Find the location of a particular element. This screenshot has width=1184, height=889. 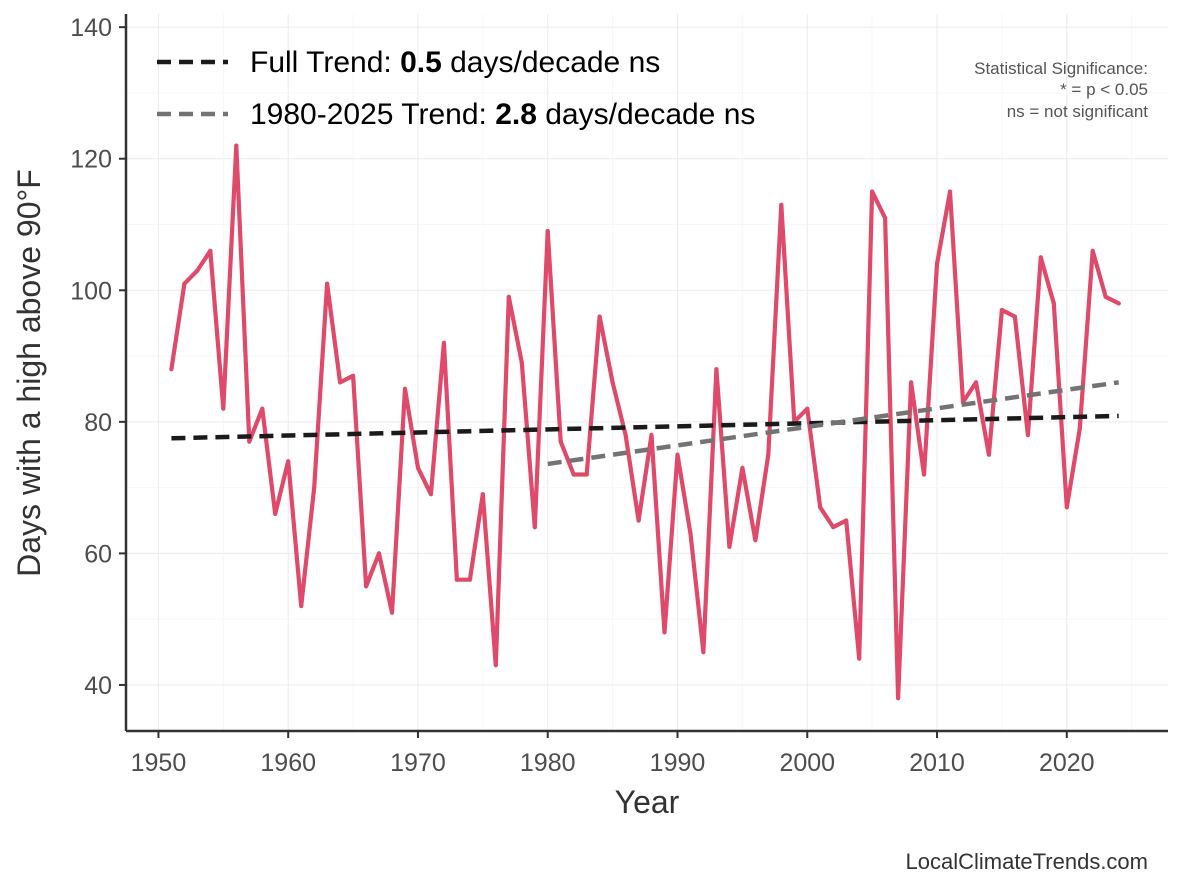

x-tick-label: 1960 is located at coordinates (288, 763).